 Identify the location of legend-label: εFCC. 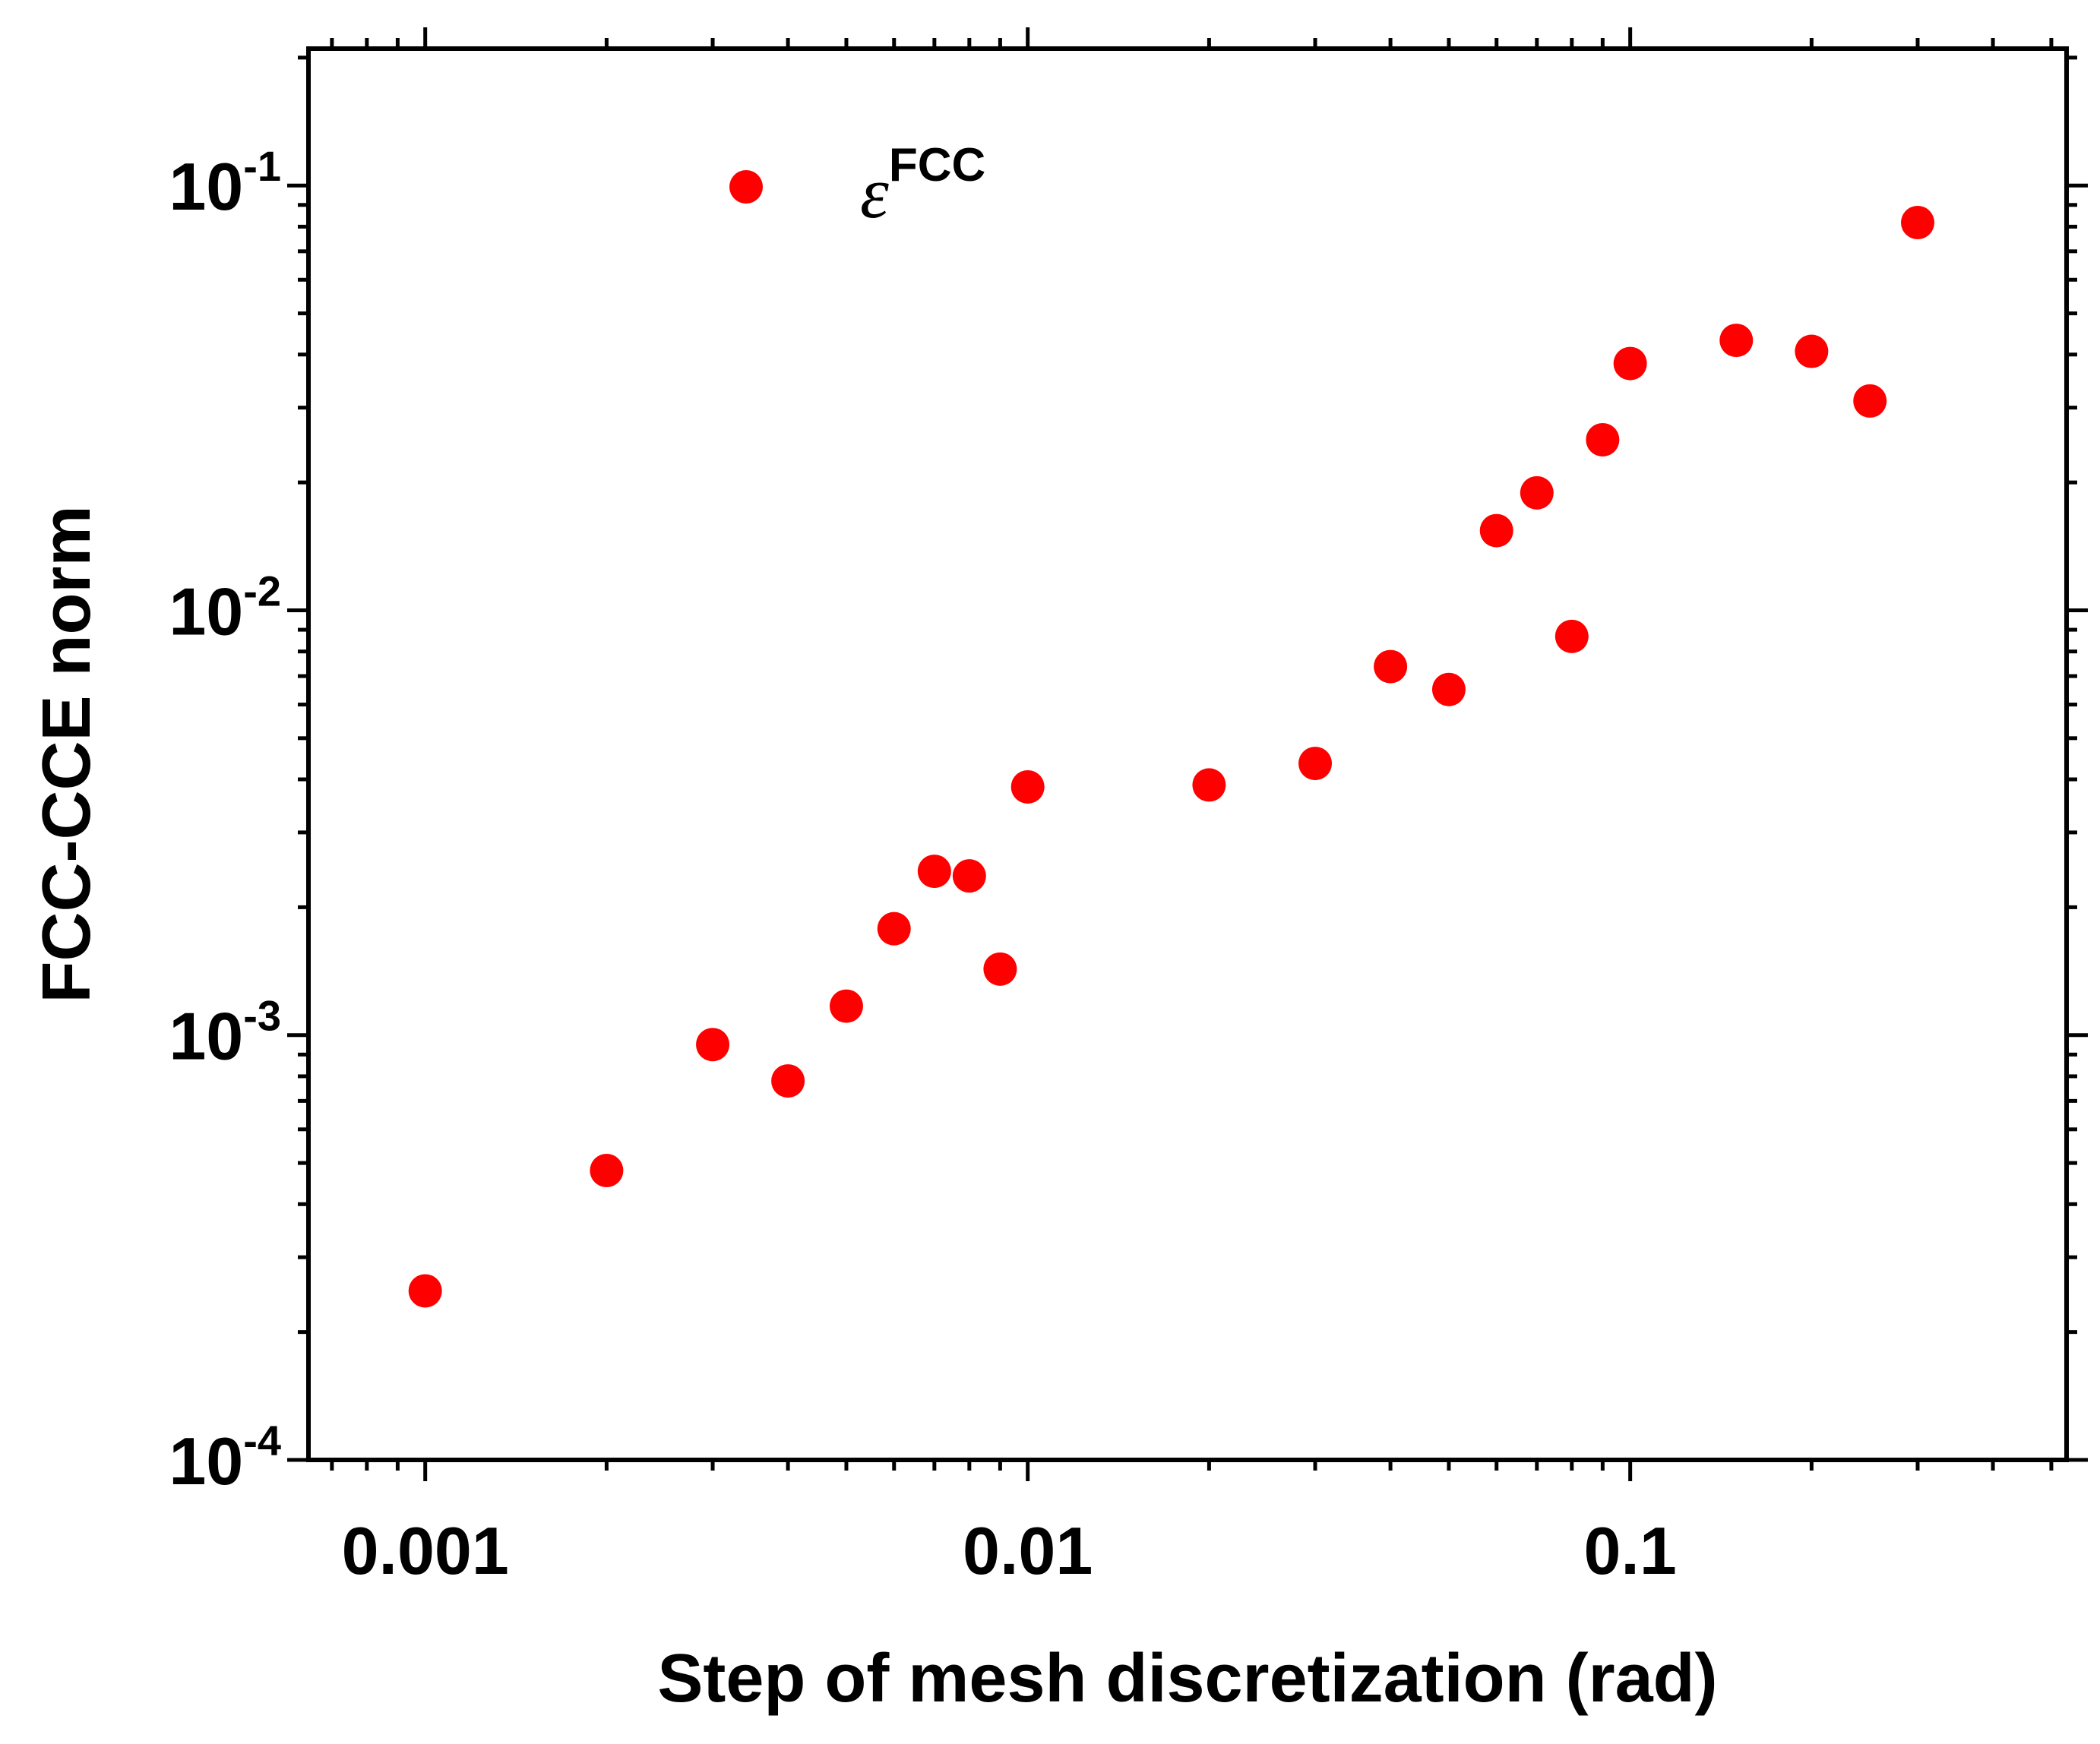
(922, 186).